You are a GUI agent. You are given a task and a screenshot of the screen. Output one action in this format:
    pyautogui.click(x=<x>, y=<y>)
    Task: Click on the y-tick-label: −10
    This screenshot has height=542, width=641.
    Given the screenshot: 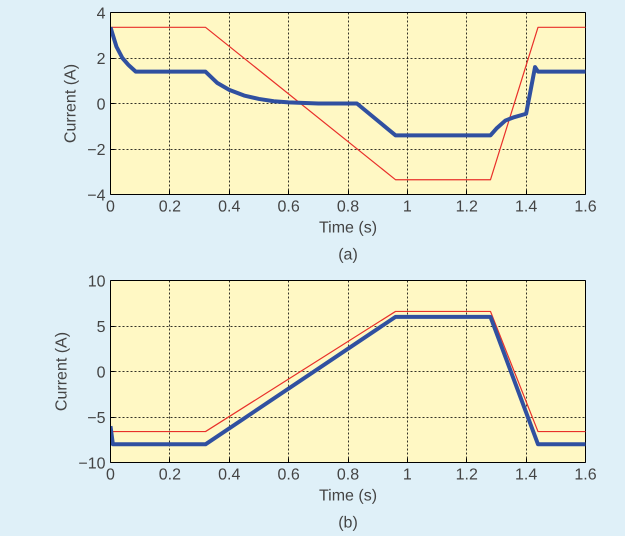 What is the action you would take?
    pyautogui.click(x=92, y=464)
    